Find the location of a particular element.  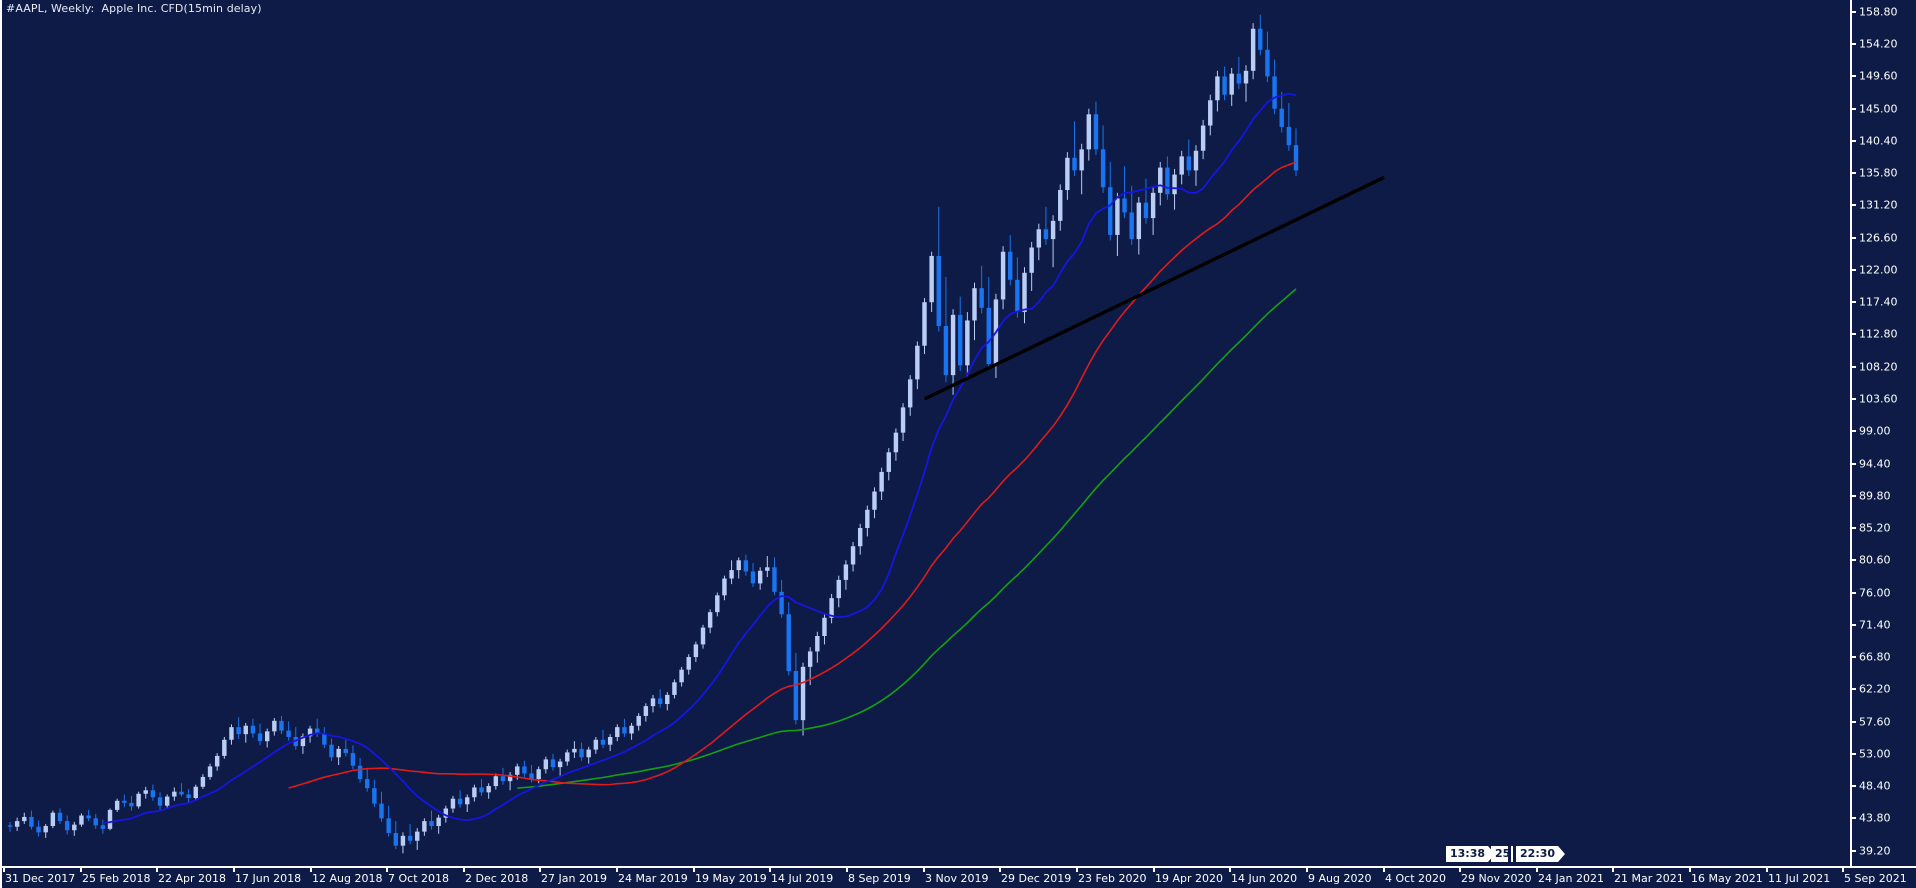

time-axis-label: 25 Feb 2018 is located at coordinates (116, 878).